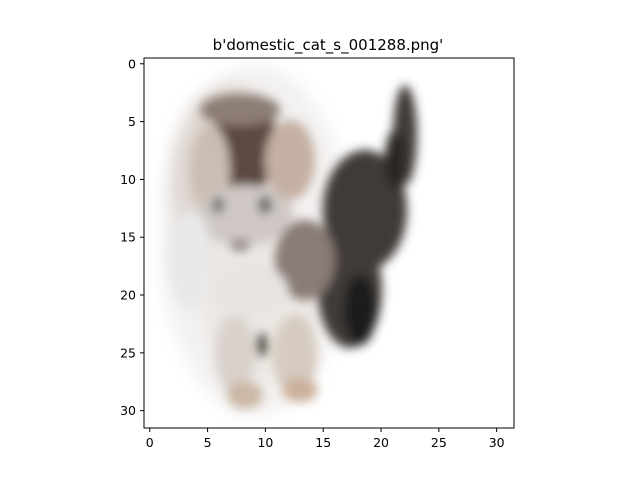  What do you see at coordinates (265, 442) in the screenshot?
I see `x-tick-label: 10` at bounding box center [265, 442].